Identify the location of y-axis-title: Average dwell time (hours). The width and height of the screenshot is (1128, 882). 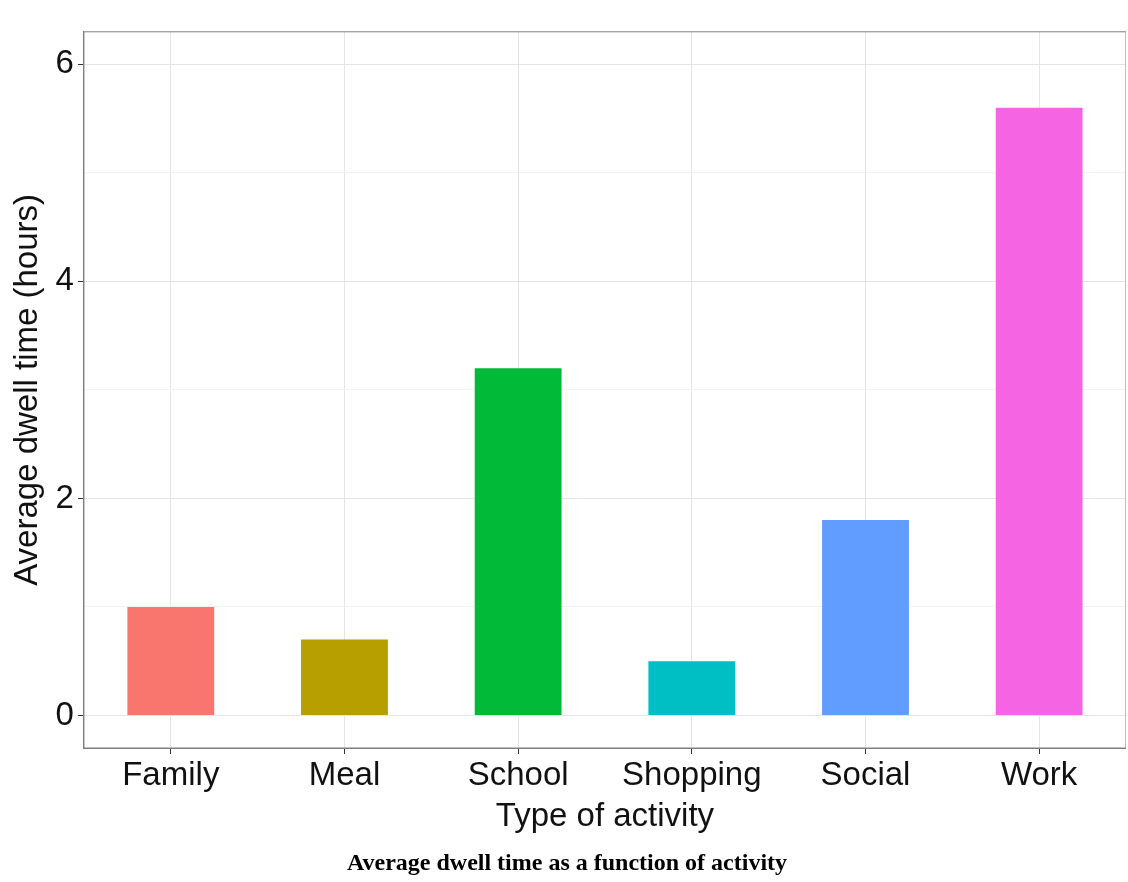
(25, 389).